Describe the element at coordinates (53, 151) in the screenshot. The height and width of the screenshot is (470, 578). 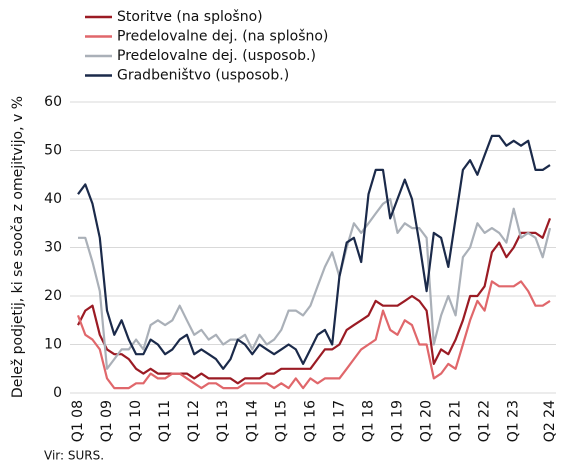
I see `y-tick-label: 50` at that location.